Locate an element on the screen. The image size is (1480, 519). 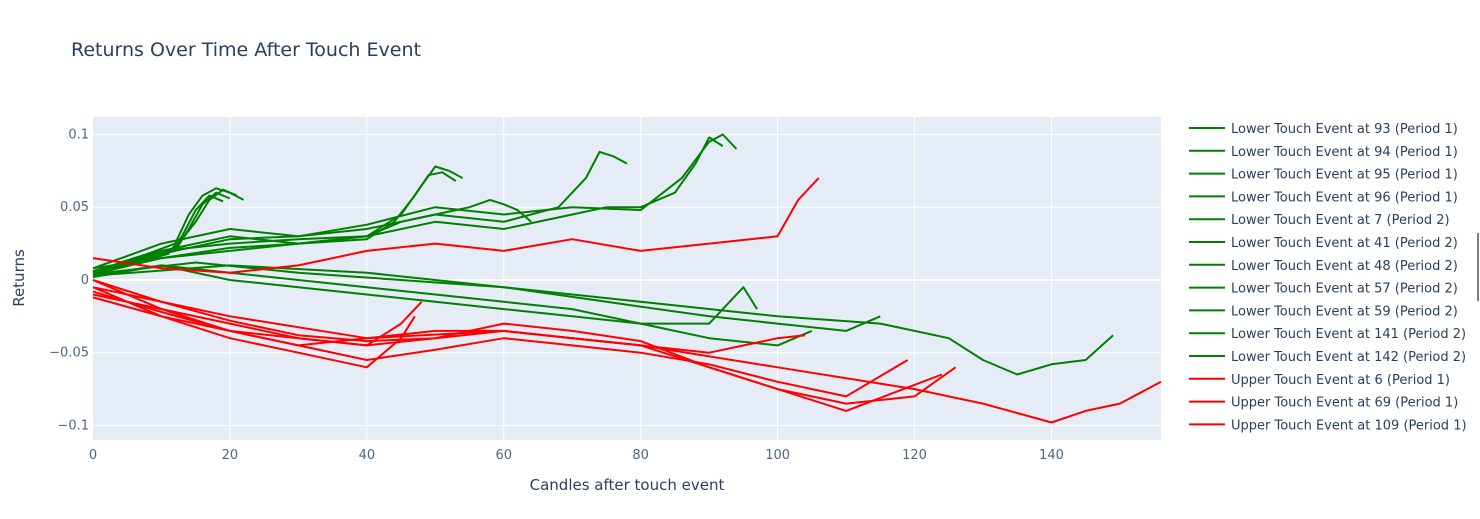
x-tick-label: 120 is located at coordinates (914, 455).